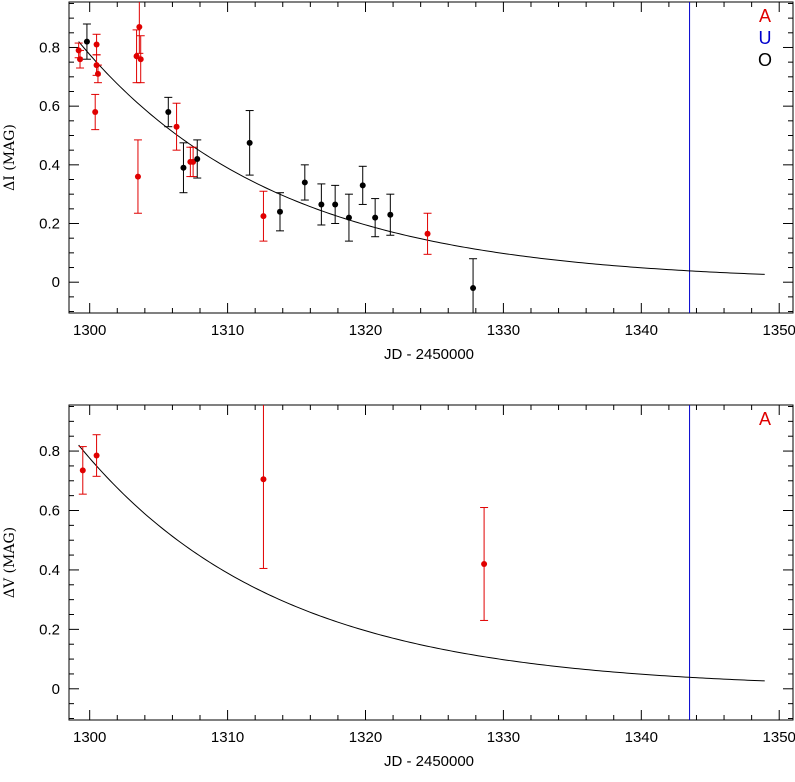 The width and height of the screenshot is (795, 782). Describe the element at coordinates (10, 157) in the screenshot. I see `y-axis-label: ΔI (MAG)` at that location.